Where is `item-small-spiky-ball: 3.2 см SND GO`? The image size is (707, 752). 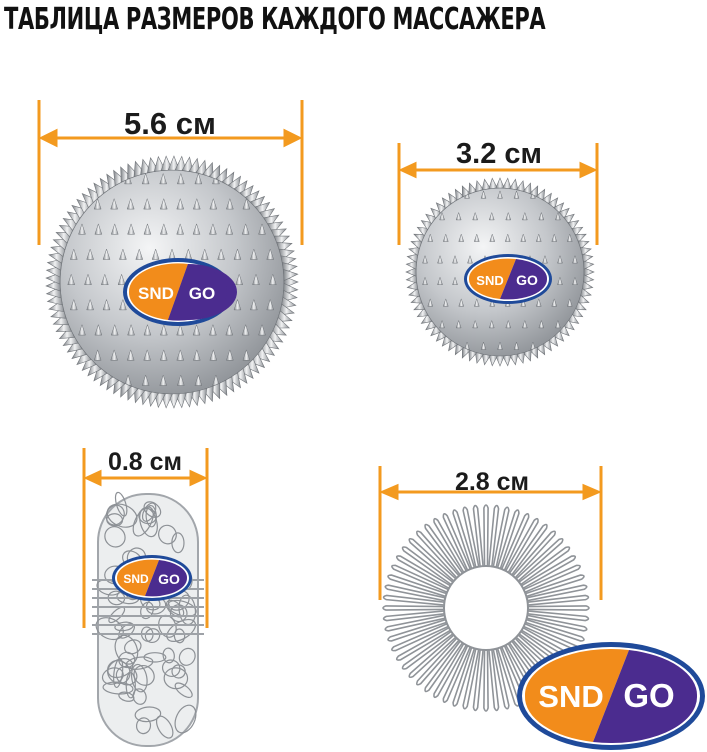
item-small-spiky-ball: 3.2 см SND GO is located at coordinates (498, 252).